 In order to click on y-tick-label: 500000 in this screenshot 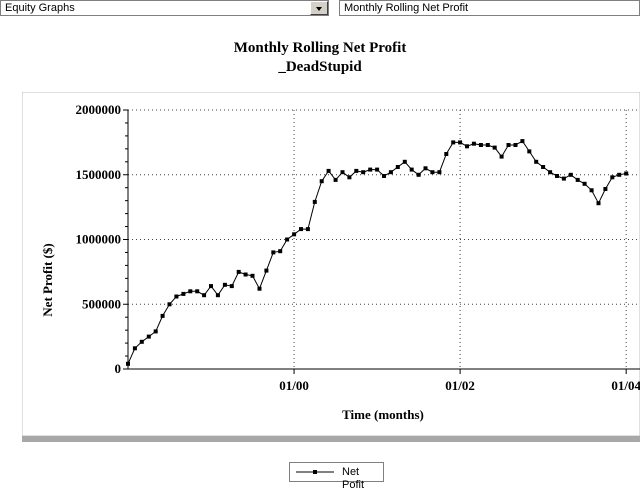, I will do `click(101, 303)`.